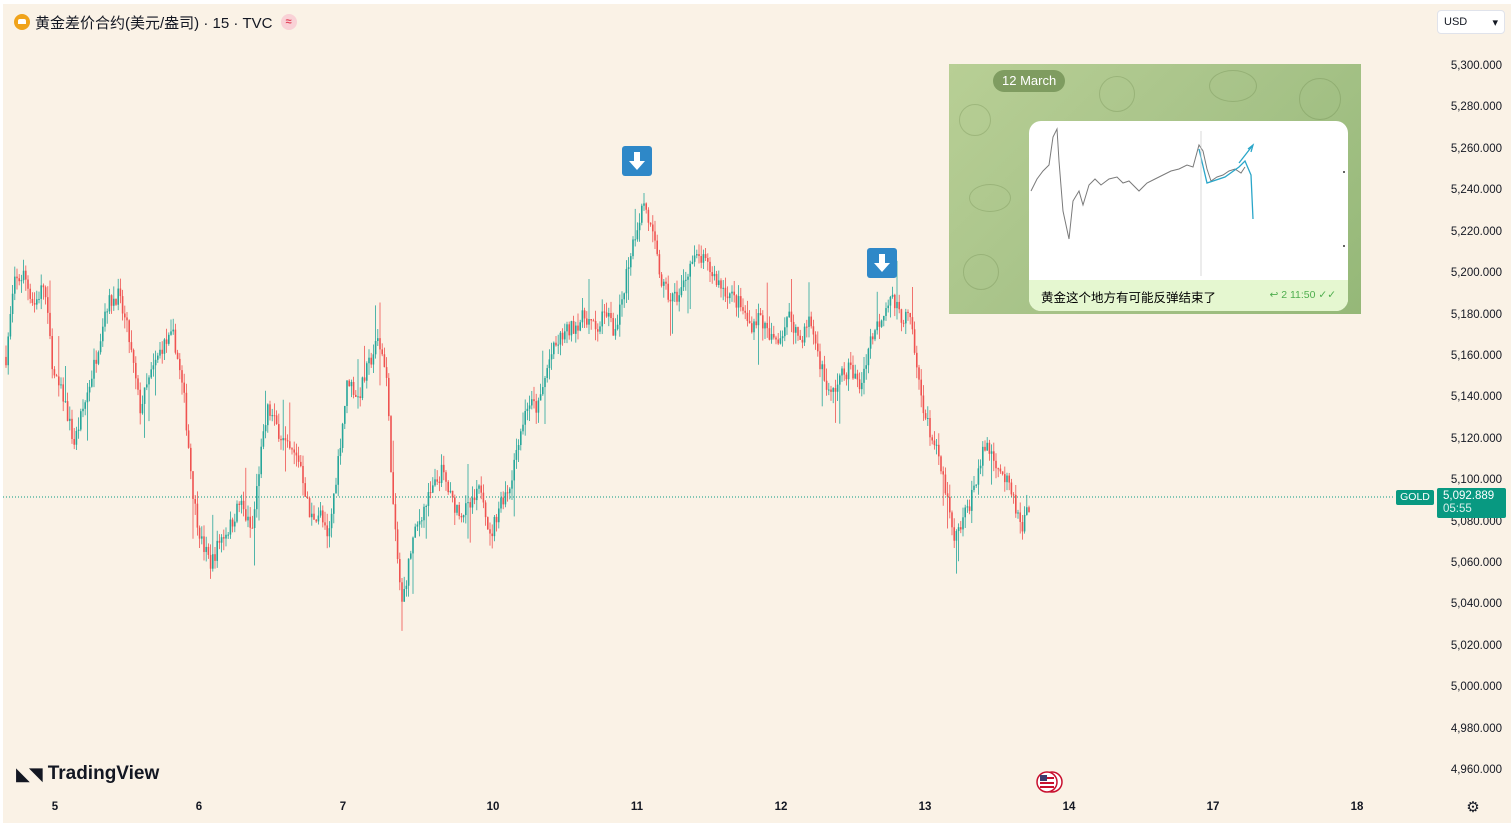  I want to click on tradingview-logo: ◣◥ TradingView, so click(87, 774).